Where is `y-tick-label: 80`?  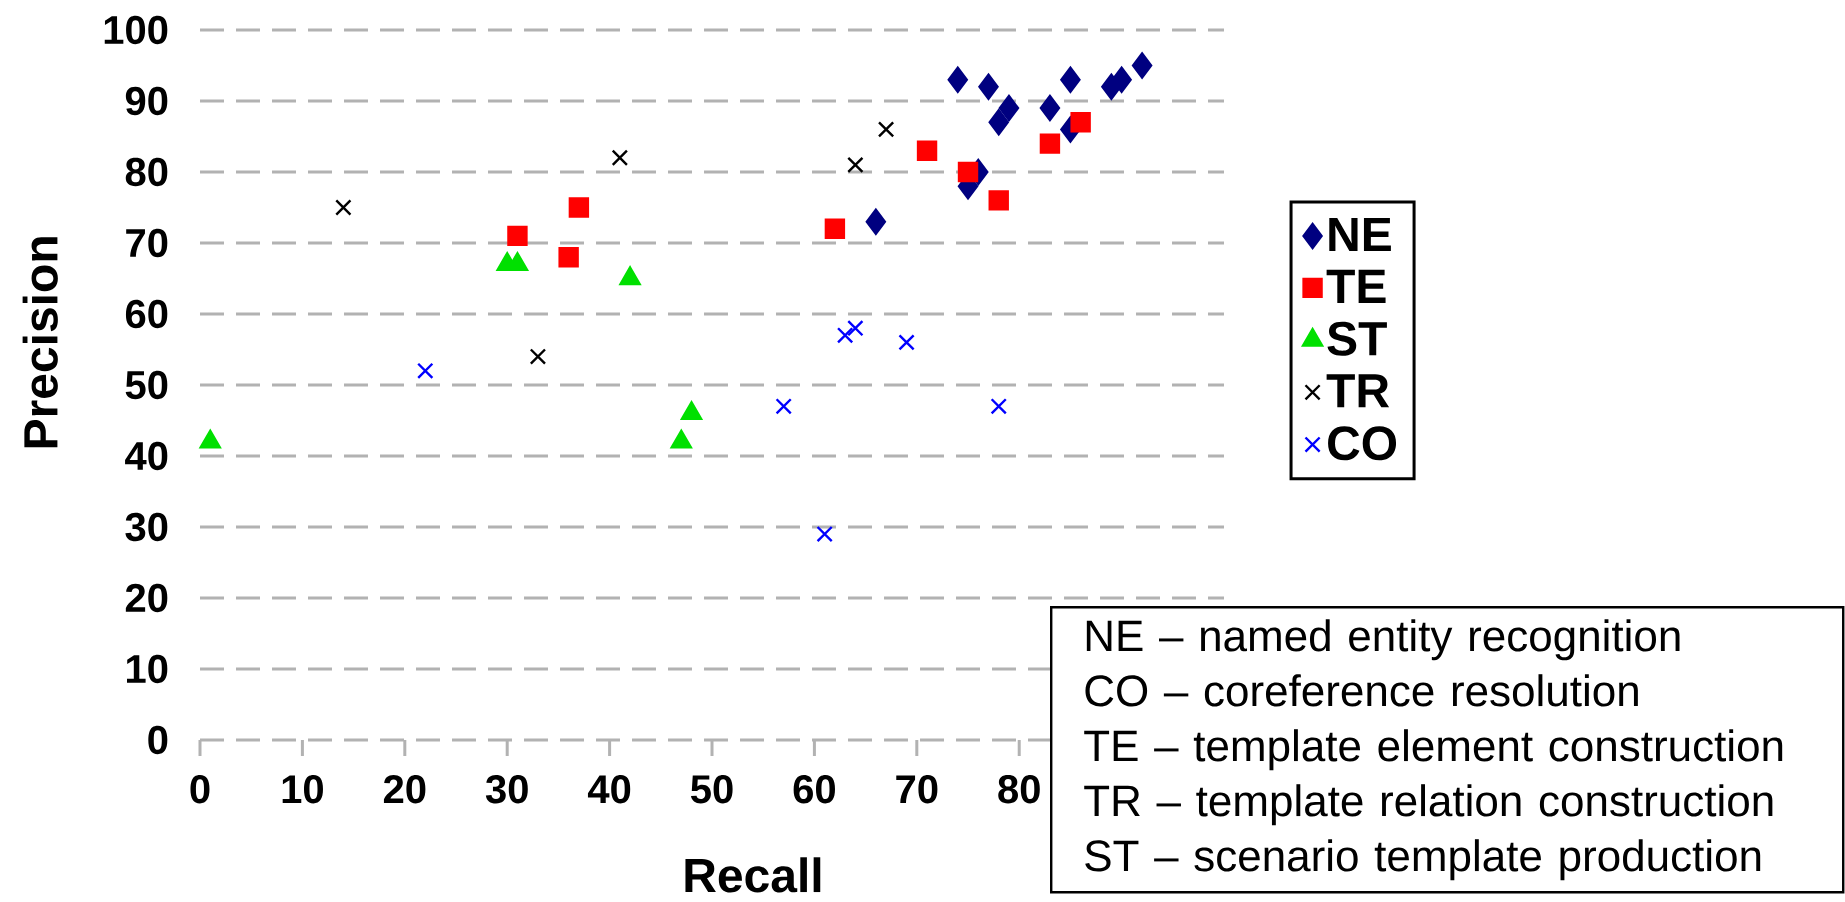 y-tick-label: 80 is located at coordinates (146, 172).